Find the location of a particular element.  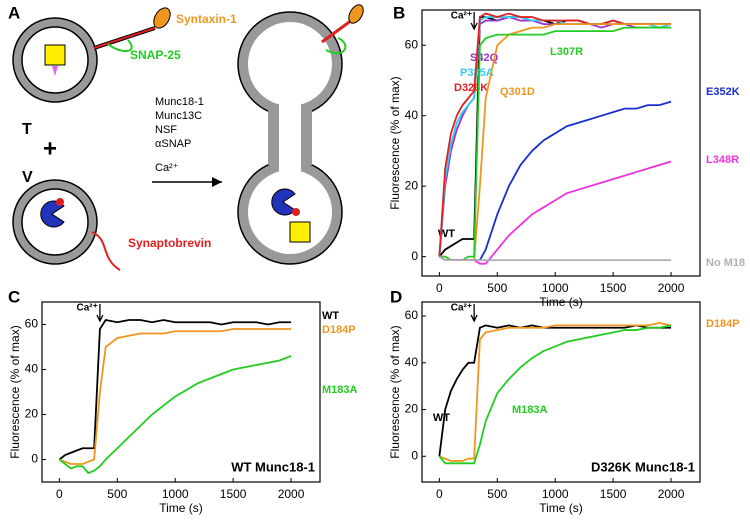

series-label: D326K is located at coordinates (471, 88).